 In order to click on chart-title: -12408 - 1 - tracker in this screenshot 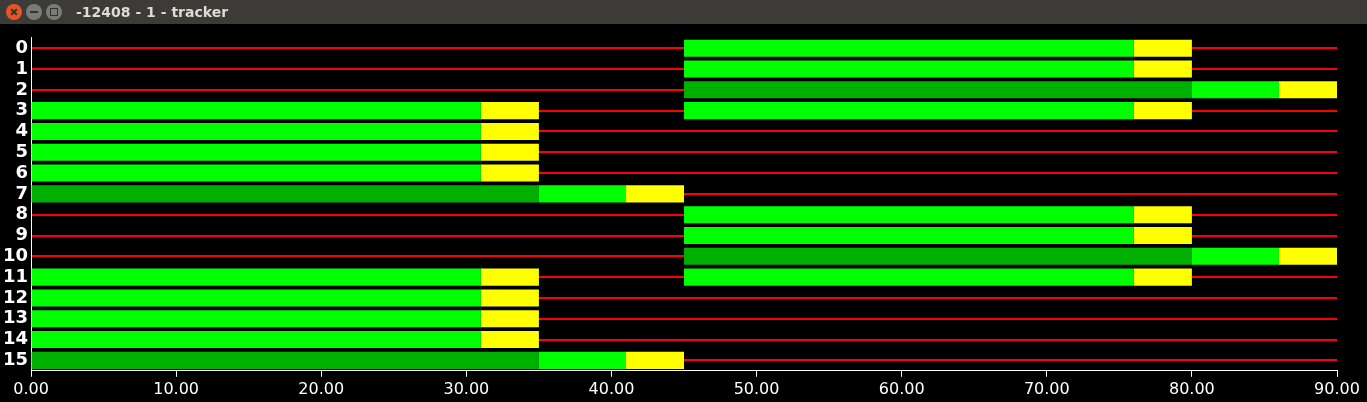, I will do `click(152, 12)`.